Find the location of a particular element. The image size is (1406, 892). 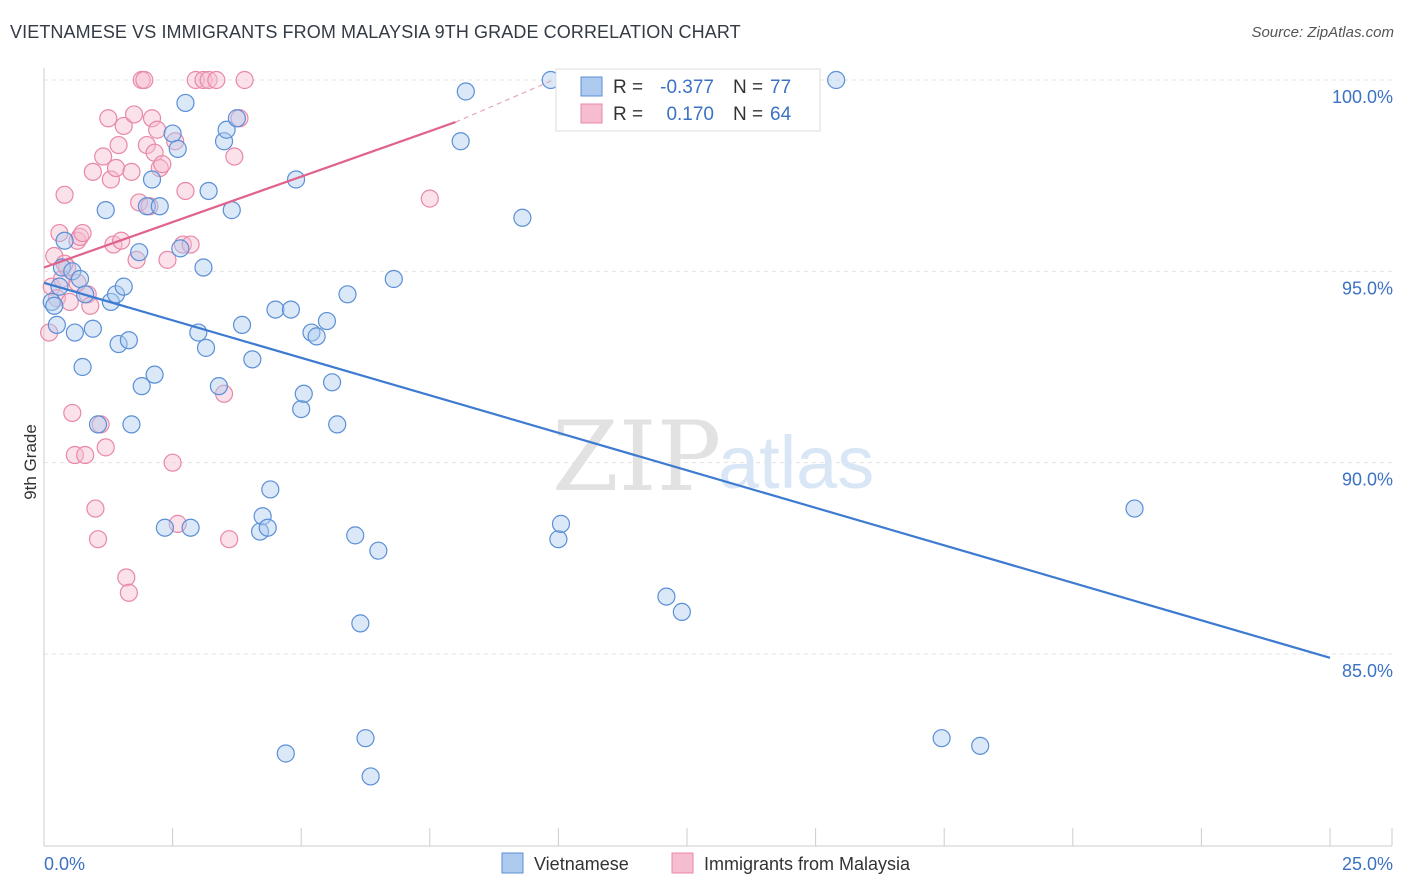

bottom-legend-swatch-vietnamese is located at coordinates (512, 863).